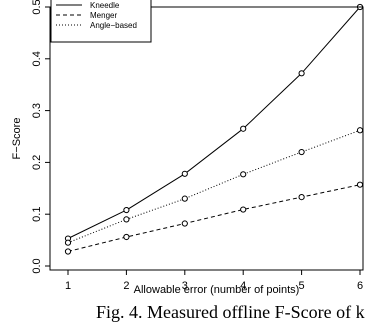 The image size is (367, 329). Describe the element at coordinates (17, 139) in the screenshot. I see `y-axis-label: F−Score` at that location.